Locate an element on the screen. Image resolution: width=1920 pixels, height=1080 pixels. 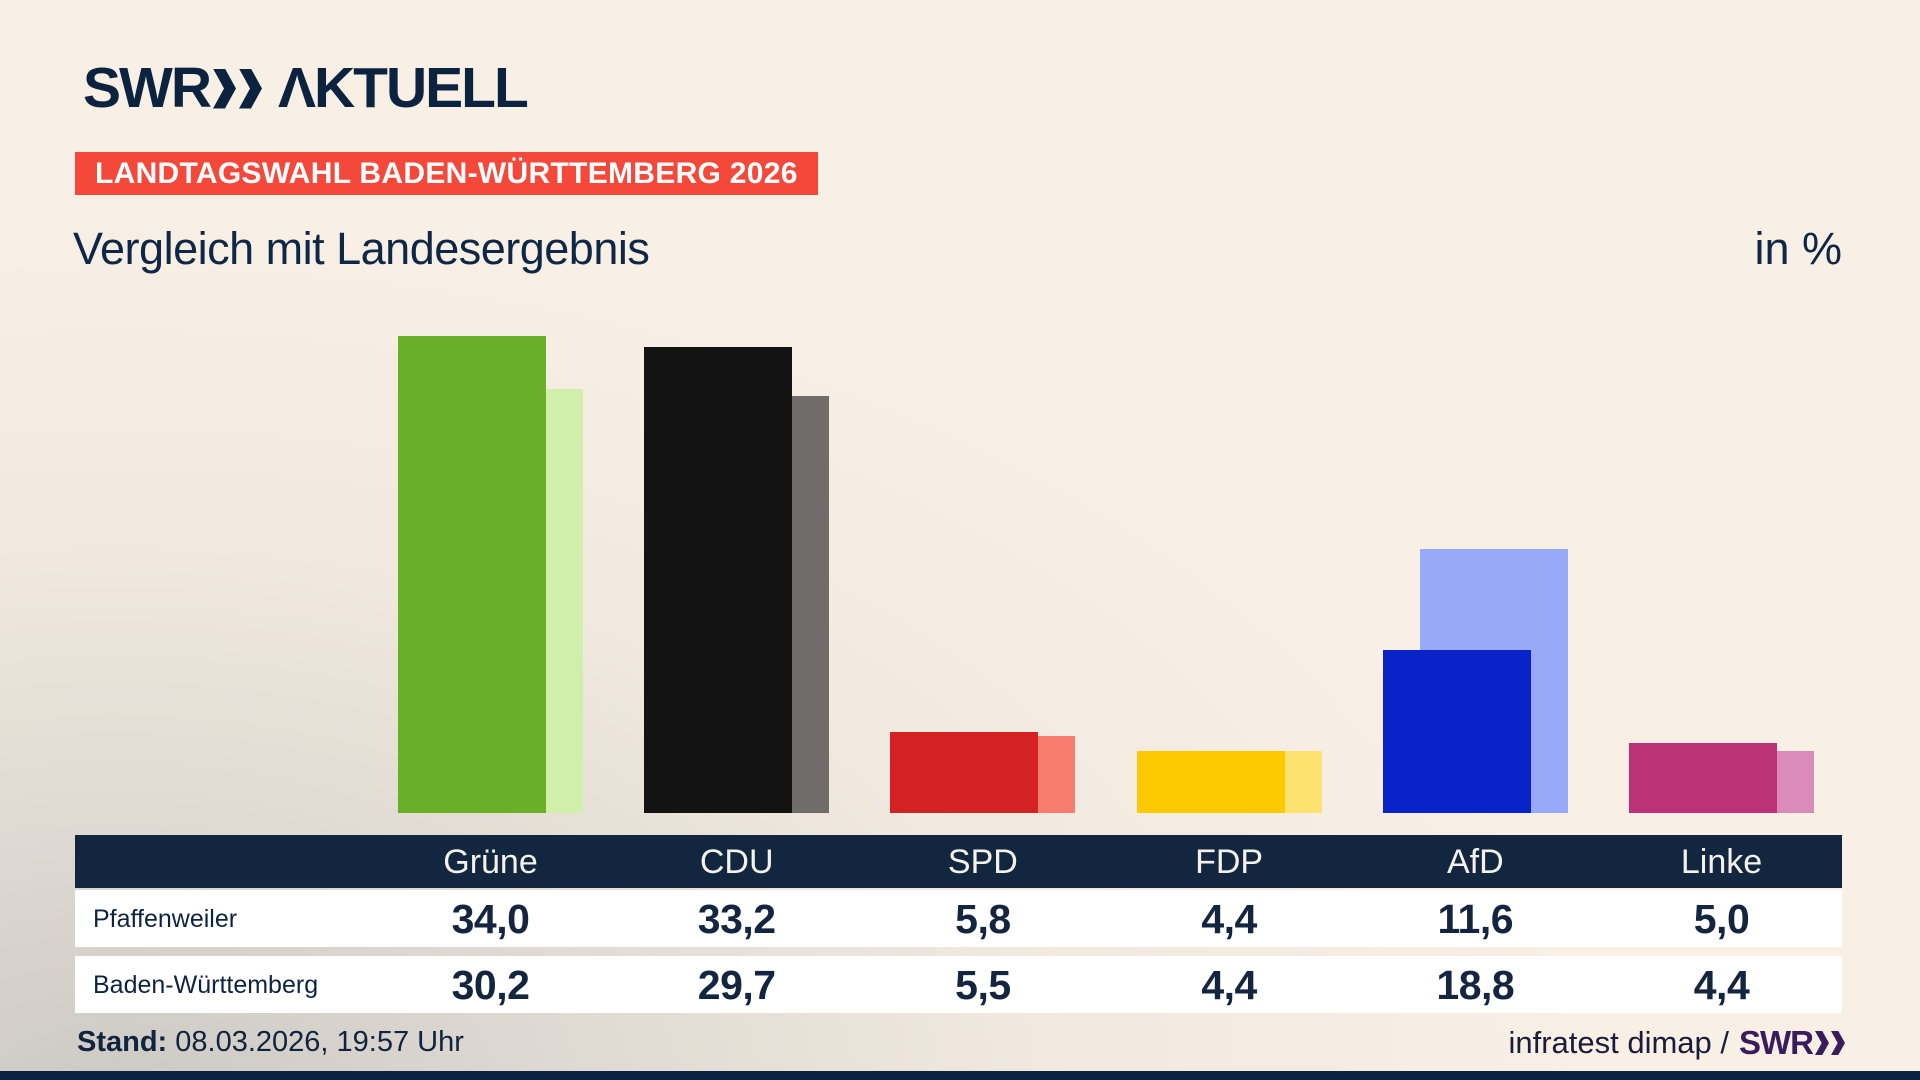
table-header-row: Grüne CDU SPD FDP AfD Linke is located at coordinates (958, 861).